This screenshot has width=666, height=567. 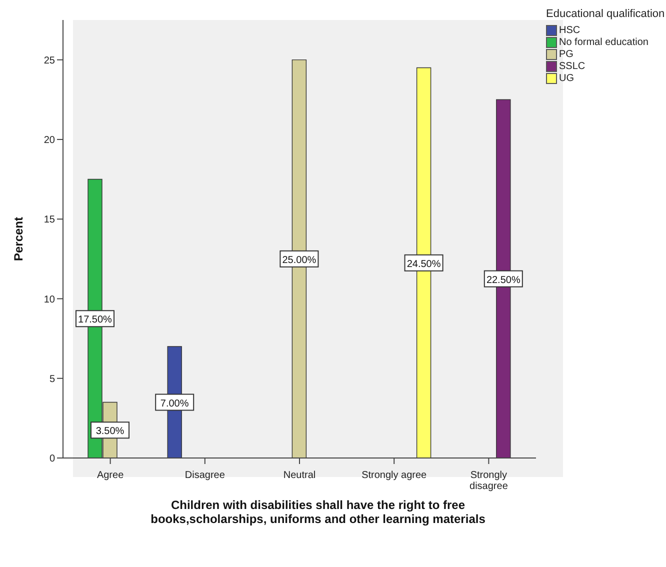 What do you see at coordinates (95, 320) in the screenshot?
I see `data-label: 17.50%` at bounding box center [95, 320].